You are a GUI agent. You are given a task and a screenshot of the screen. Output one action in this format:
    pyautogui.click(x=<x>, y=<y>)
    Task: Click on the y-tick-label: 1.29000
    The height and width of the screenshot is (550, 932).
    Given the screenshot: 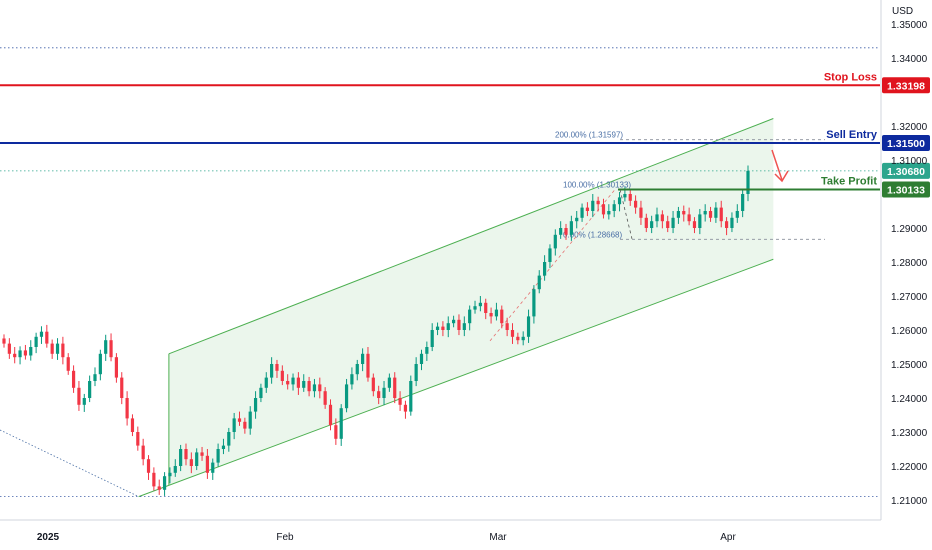 What is the action you would take?
    pyautogui.click(x=909, y=229)
    